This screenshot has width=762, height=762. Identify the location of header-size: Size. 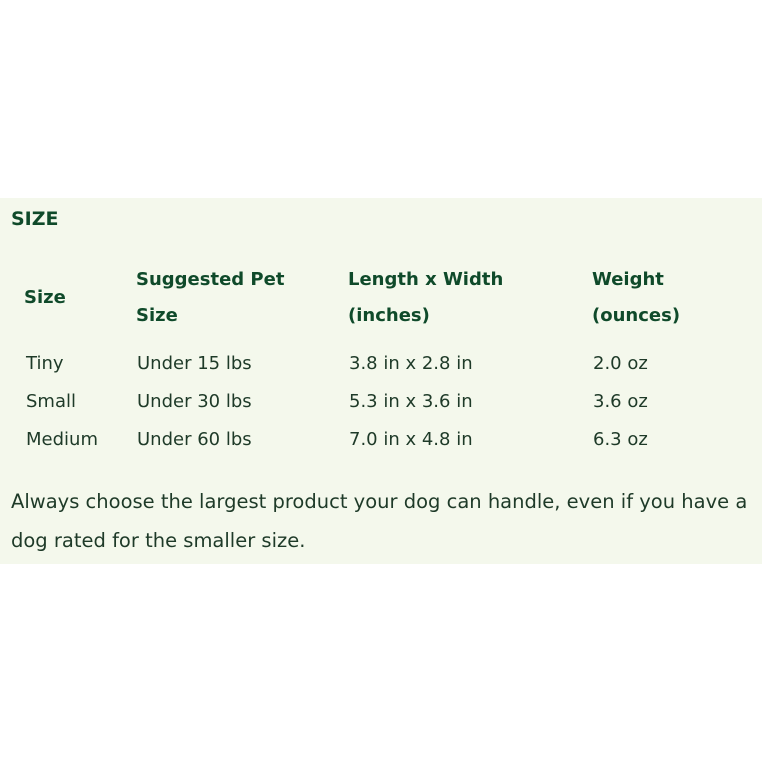
(45, 297).